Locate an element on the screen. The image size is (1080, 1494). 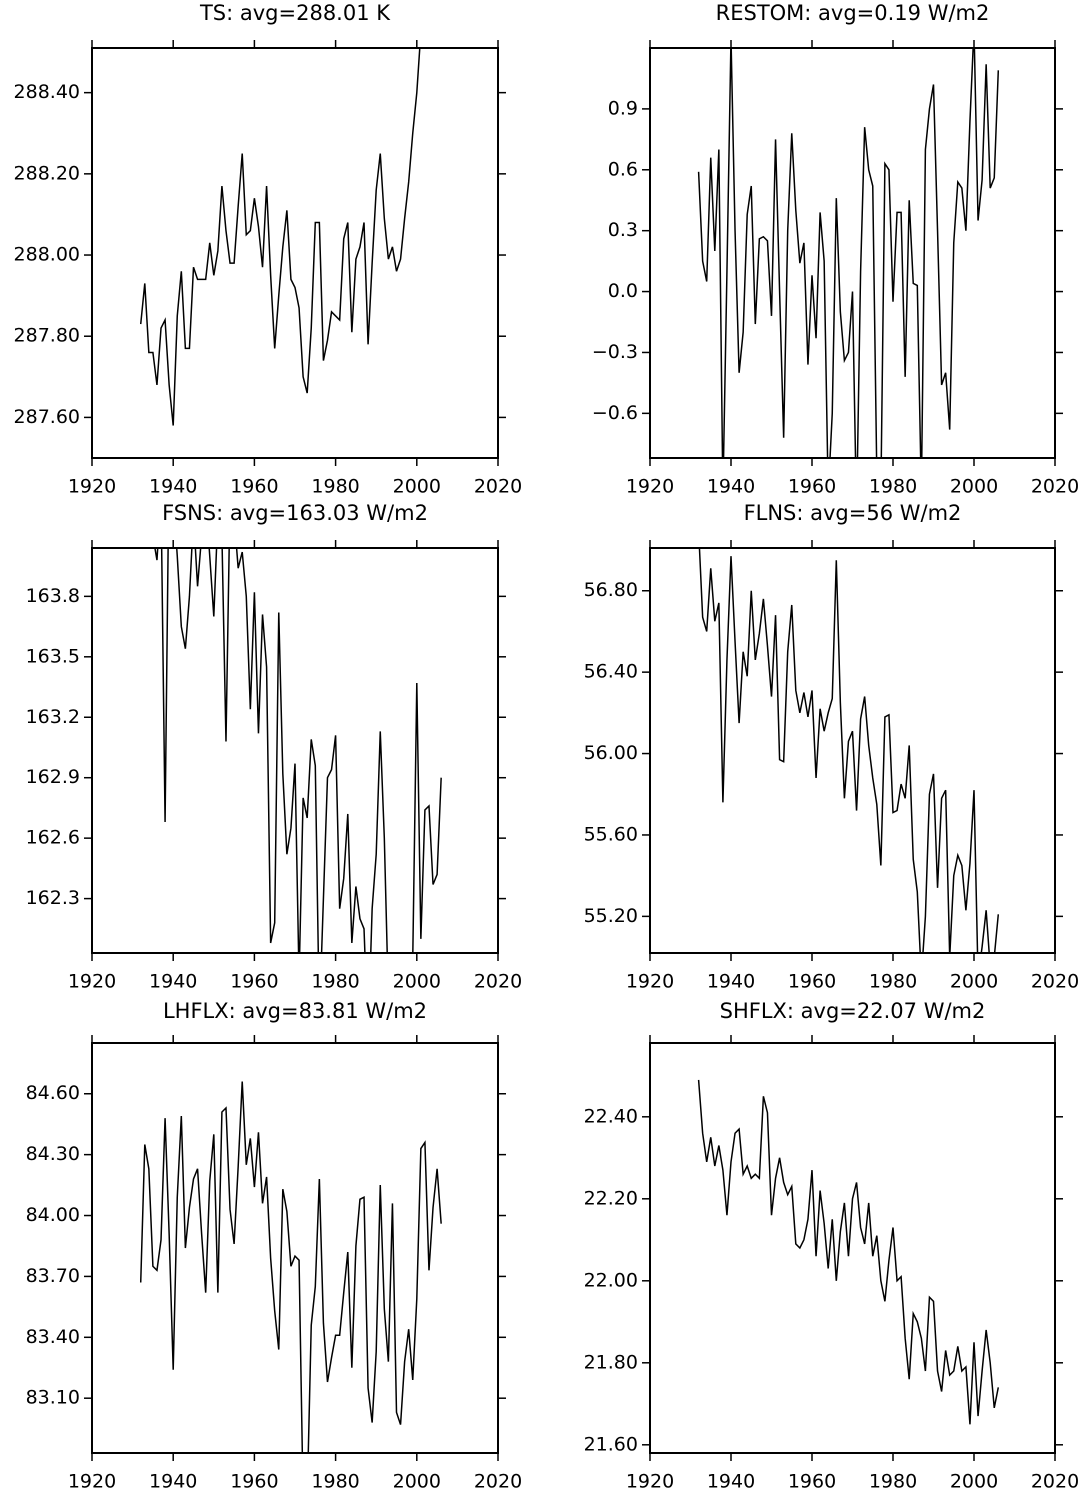
chart-title: FSNS: avg=163.03 W/m2 is located at coordinates (295, 513).